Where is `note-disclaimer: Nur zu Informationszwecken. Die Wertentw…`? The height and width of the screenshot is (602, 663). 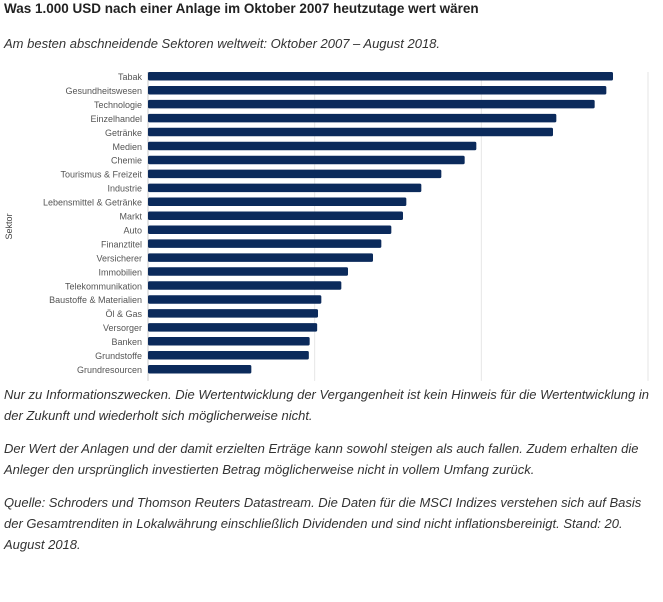 note-disclaimer: Nur zu Informationszwecken. Die Wertentw… is located at coordinates (326, 405).